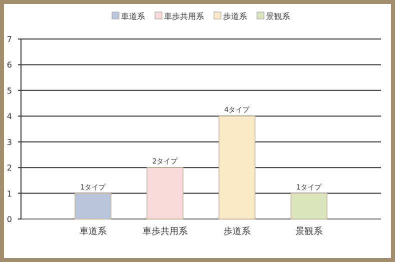 This screenshot has width=395, height=262. What do you see at coordinates (9, 168) in the screenshot?
I see `y-tick-label: 2` at bounding box center [9, 168].